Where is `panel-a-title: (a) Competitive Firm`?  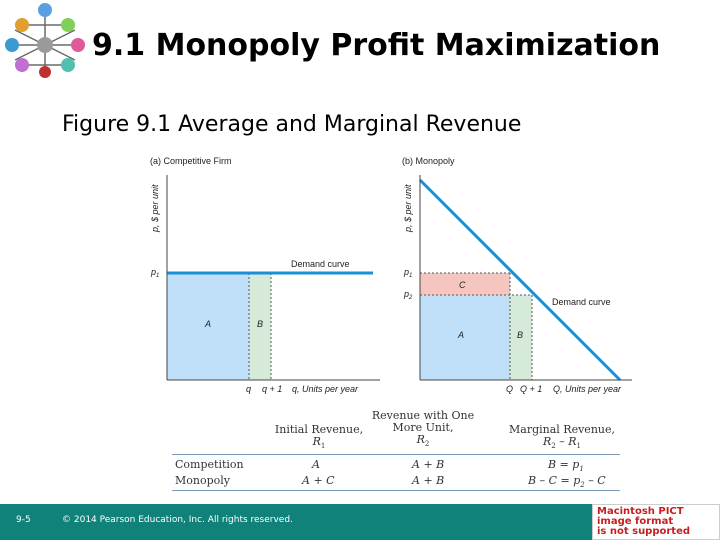 panel-a-title: (a) Competitive Firm is located at coordinates (191, 161).